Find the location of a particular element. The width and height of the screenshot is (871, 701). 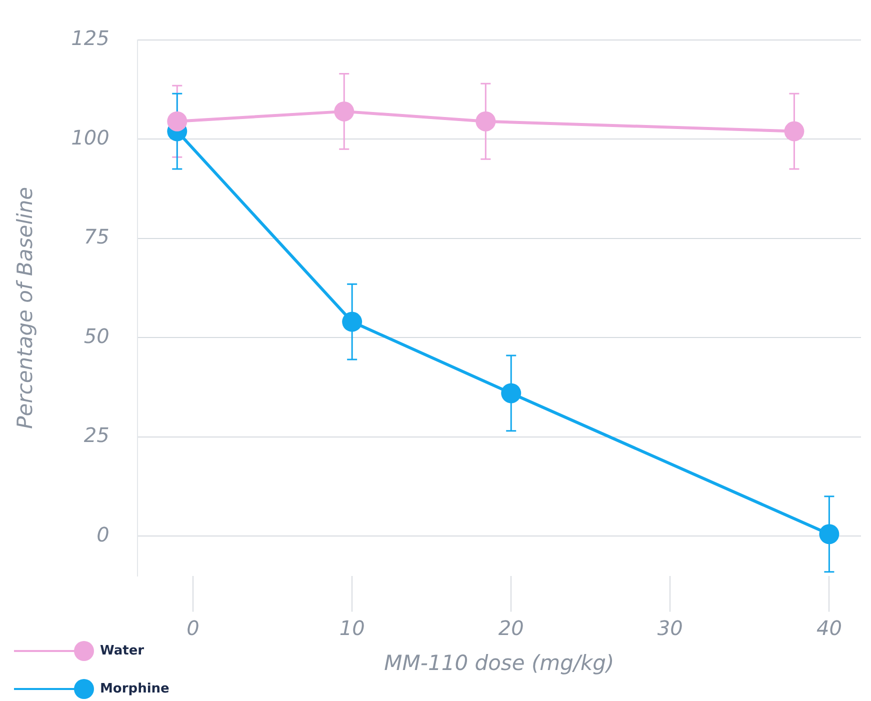

x-tick-label: 20 is located at coordinates (511, 628).